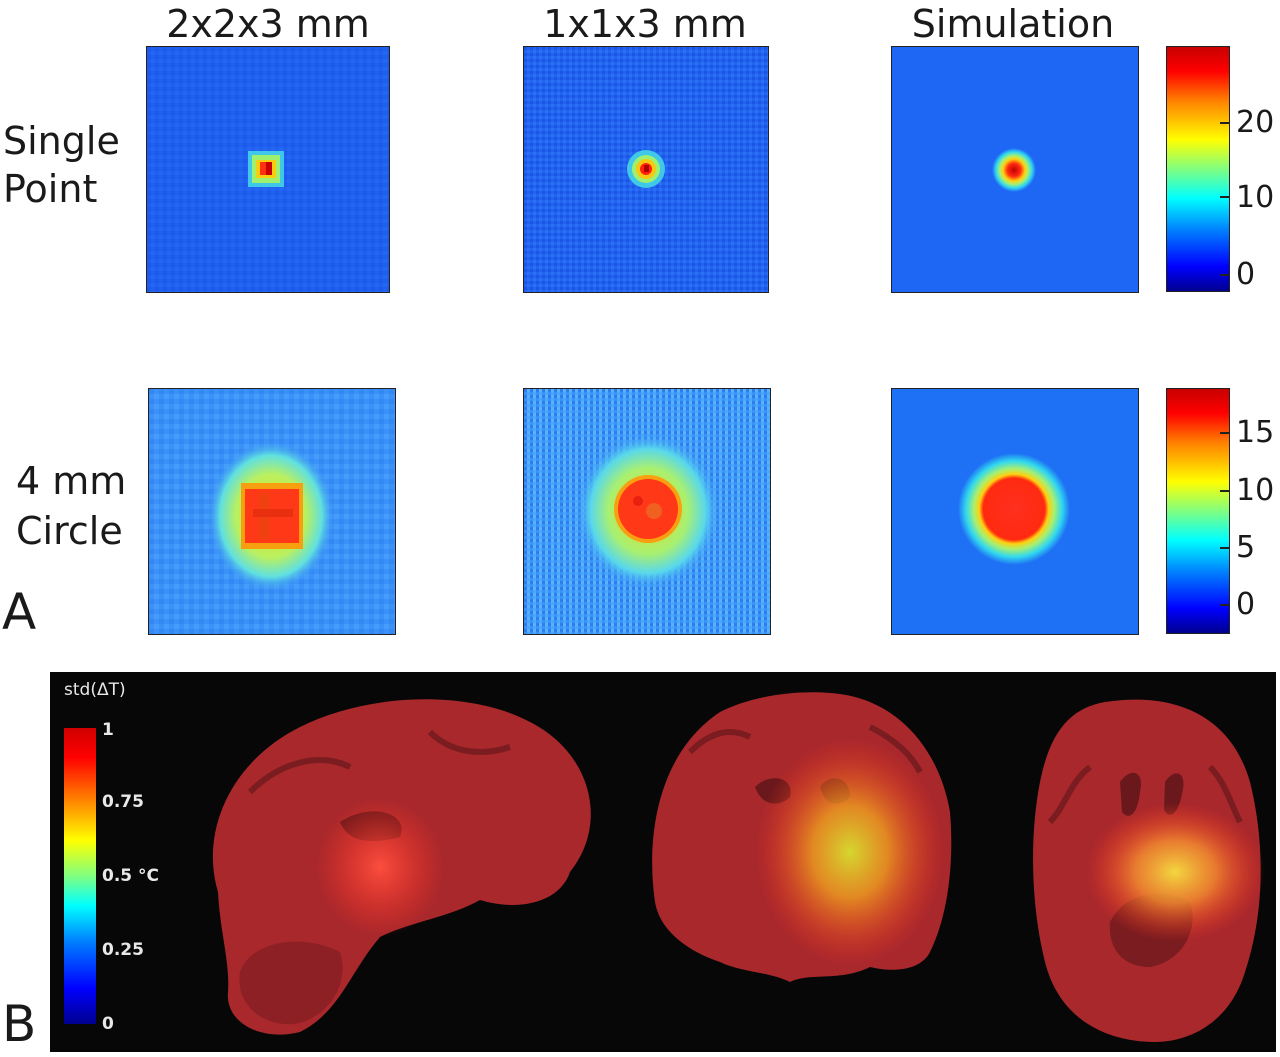 The height and width of the screenshot is (1057, 1280). I want to click on colorbar-row2-label-10: 10, so click(1255, 490).